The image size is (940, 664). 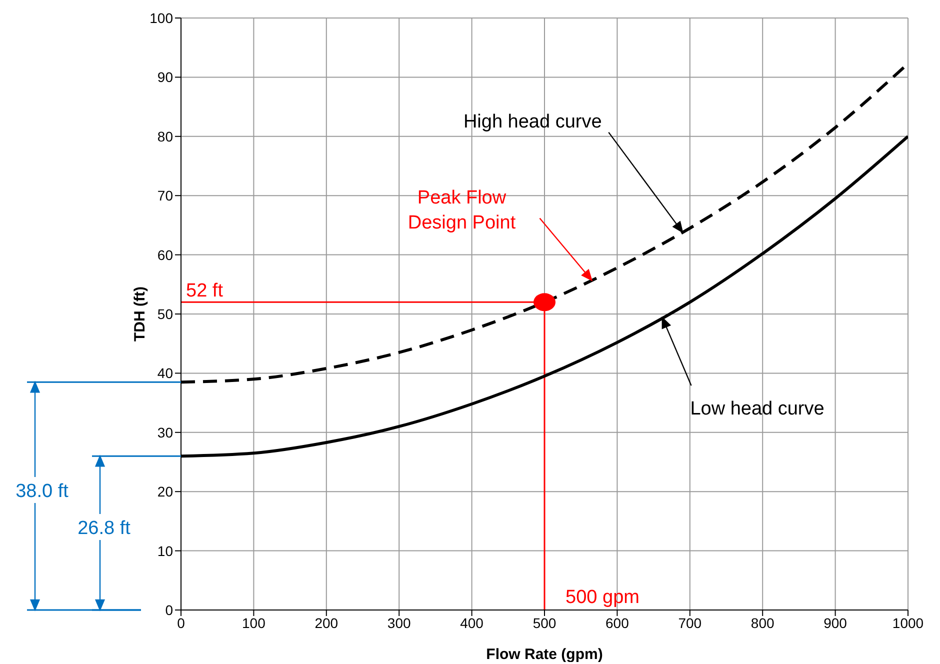 What do you see at coordinates (181, 622) in the screenshot?
I see `x-tick-label: 0` at bounding box center [181, 622].